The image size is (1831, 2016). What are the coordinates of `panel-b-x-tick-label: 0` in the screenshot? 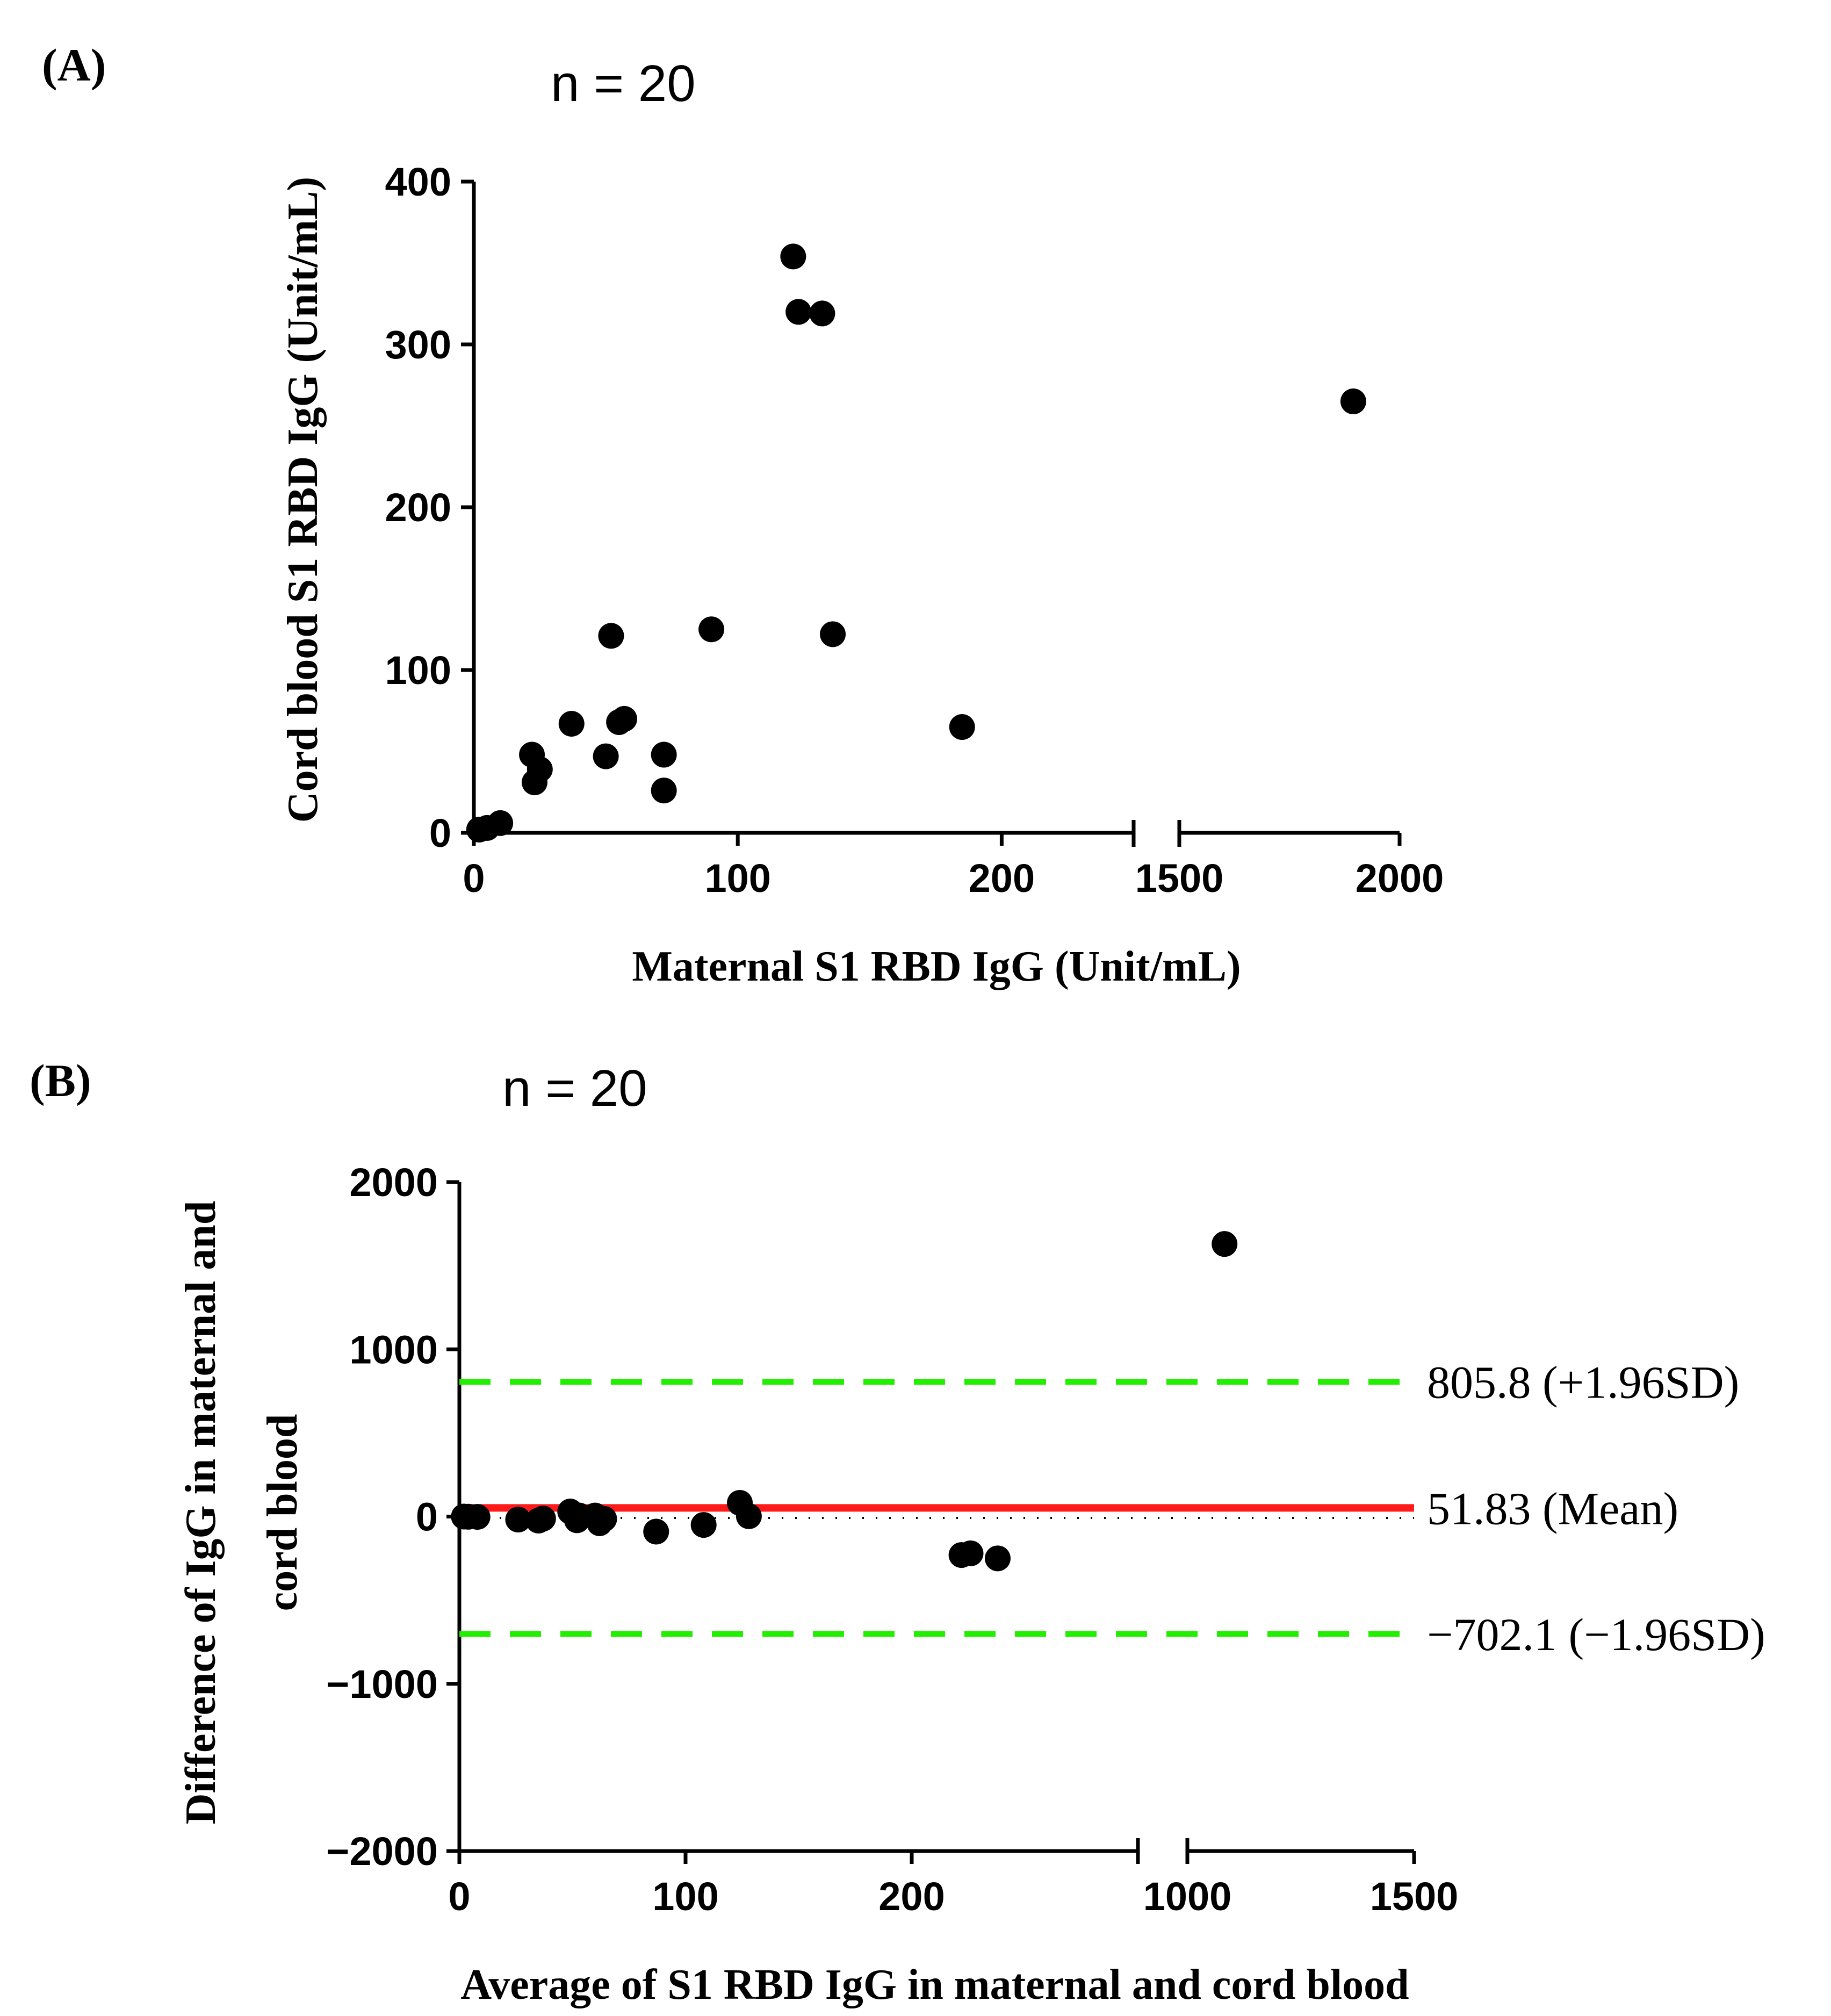 It's located at (459, 1896).